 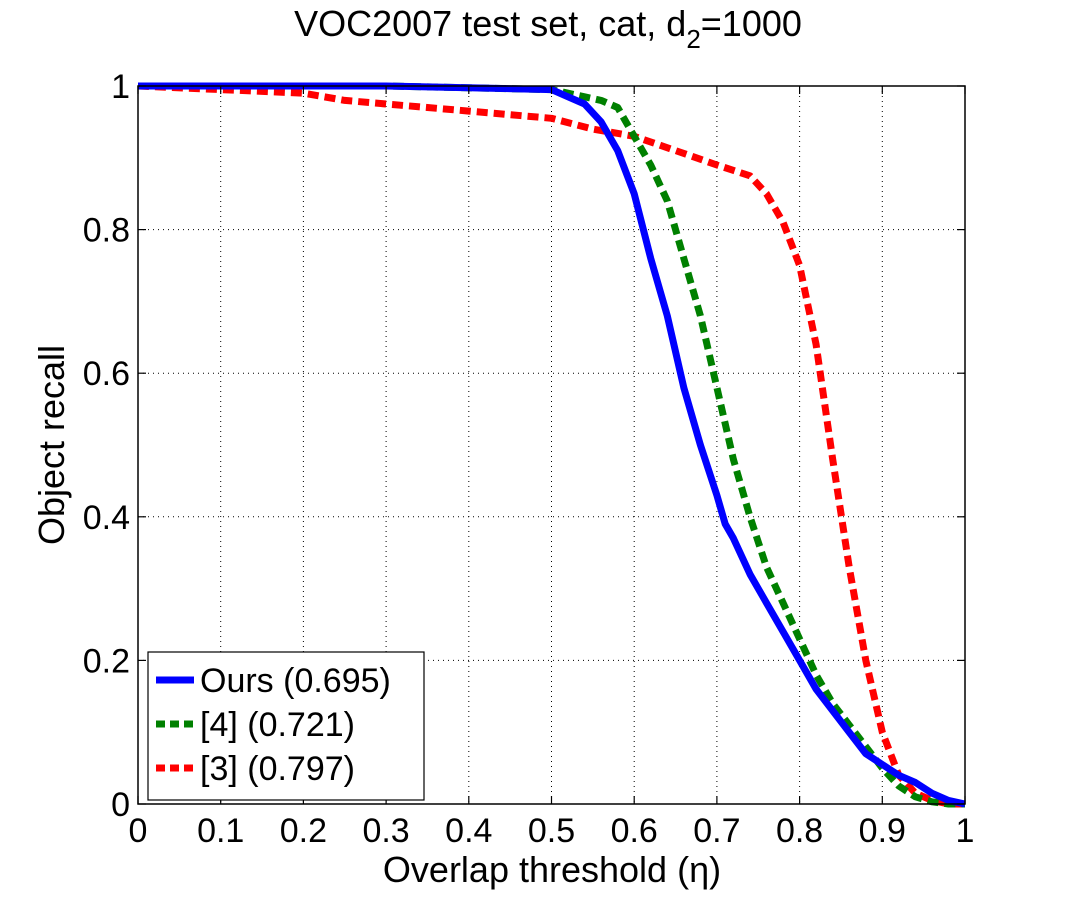 What do you see at coordinates (751, 23) in the screenshot?
I see `chart-title-suffix: =1000` at bounding box center [751, 23].